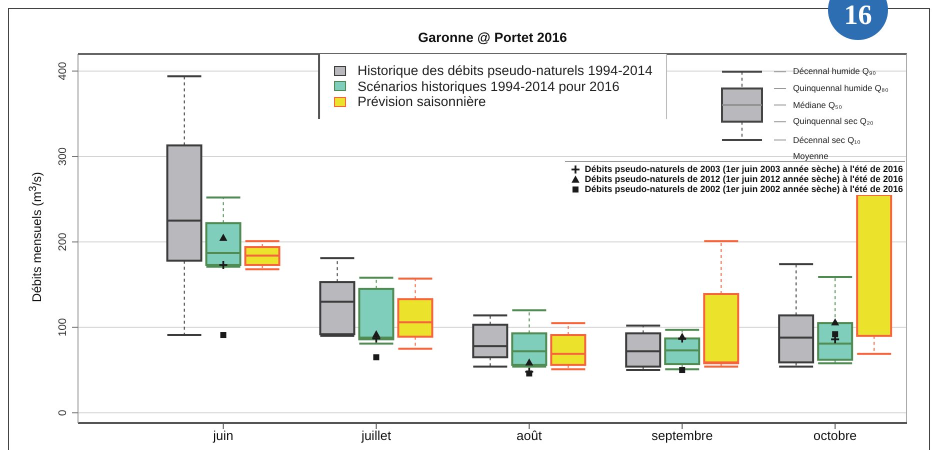 The image size is (939, 450). I want to click on legend-label: Débits pseudo-naturels de 2003 (1er juin 2003 année sèche) à l'été de 2016, so click(743, 169).